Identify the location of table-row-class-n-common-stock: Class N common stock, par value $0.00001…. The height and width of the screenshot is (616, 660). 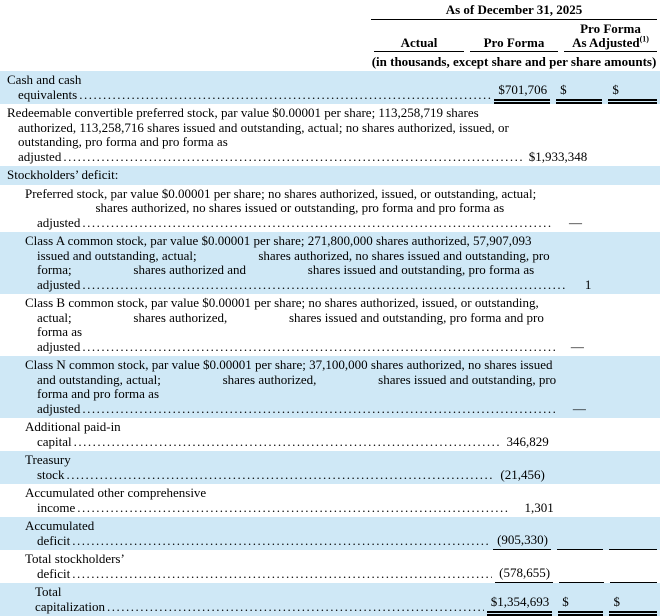
(330, 387).